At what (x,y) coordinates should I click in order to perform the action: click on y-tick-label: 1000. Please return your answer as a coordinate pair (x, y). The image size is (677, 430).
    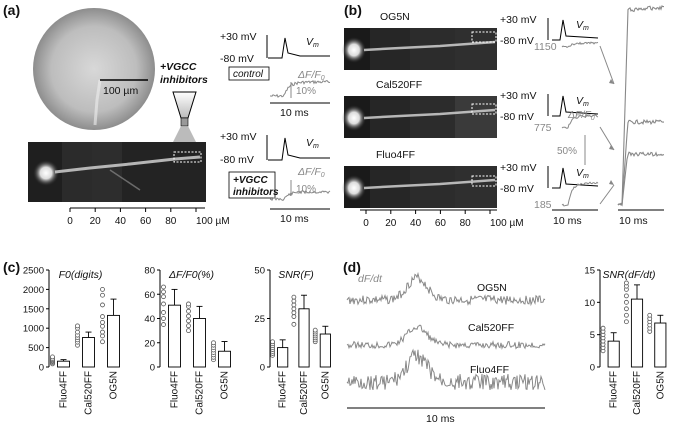
    Looking at the image, I should click on (33, 329).